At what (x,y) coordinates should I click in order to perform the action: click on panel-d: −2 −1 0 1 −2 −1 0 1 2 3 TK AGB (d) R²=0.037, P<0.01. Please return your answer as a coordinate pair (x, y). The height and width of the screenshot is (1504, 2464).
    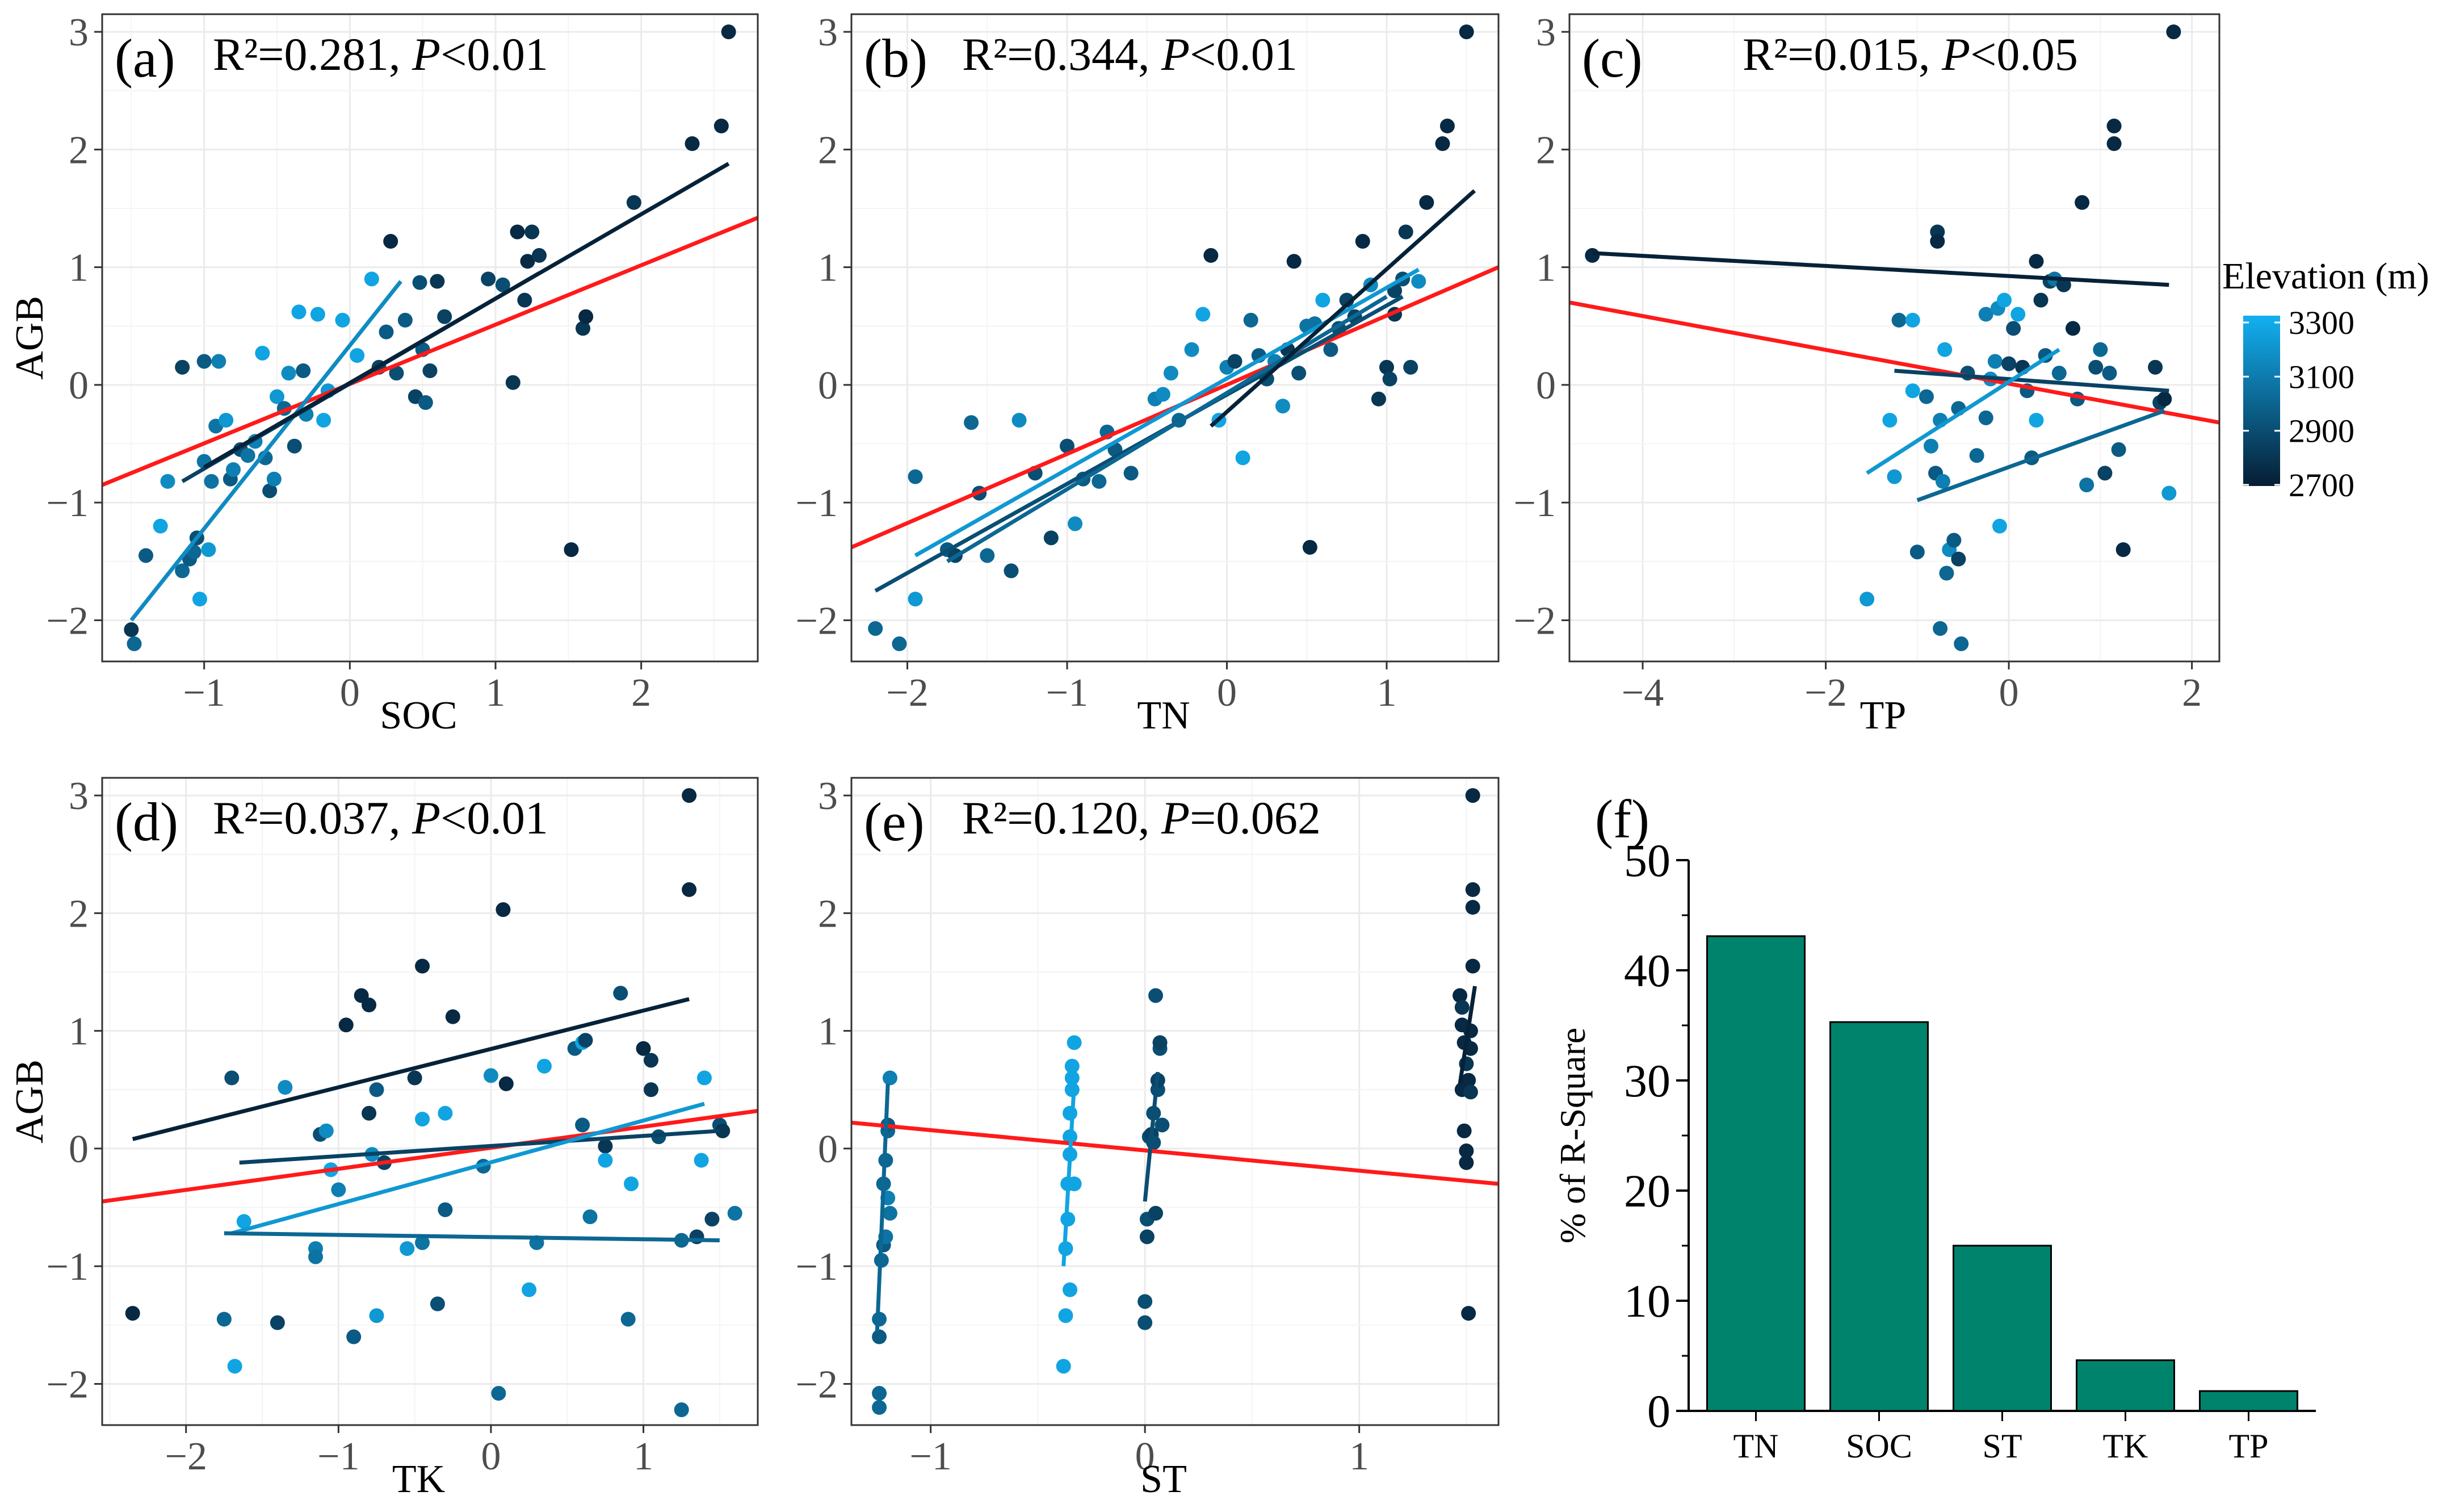
    Looking at the image, I should click on (384, 1138).